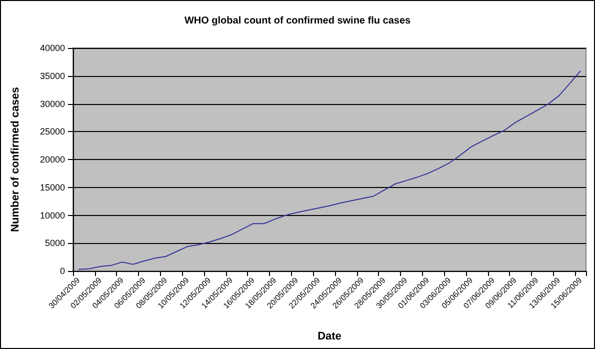 The height and width of the screenshot is (349, 595). I want to click on y-tick-label: 25000, so click(52, 131).